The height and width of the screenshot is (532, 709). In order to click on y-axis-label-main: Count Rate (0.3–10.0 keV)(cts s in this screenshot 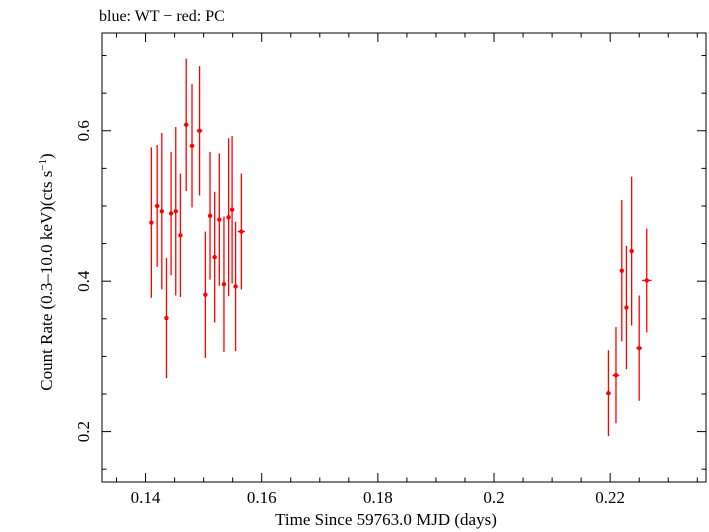, I will do `click(46, 281)`.